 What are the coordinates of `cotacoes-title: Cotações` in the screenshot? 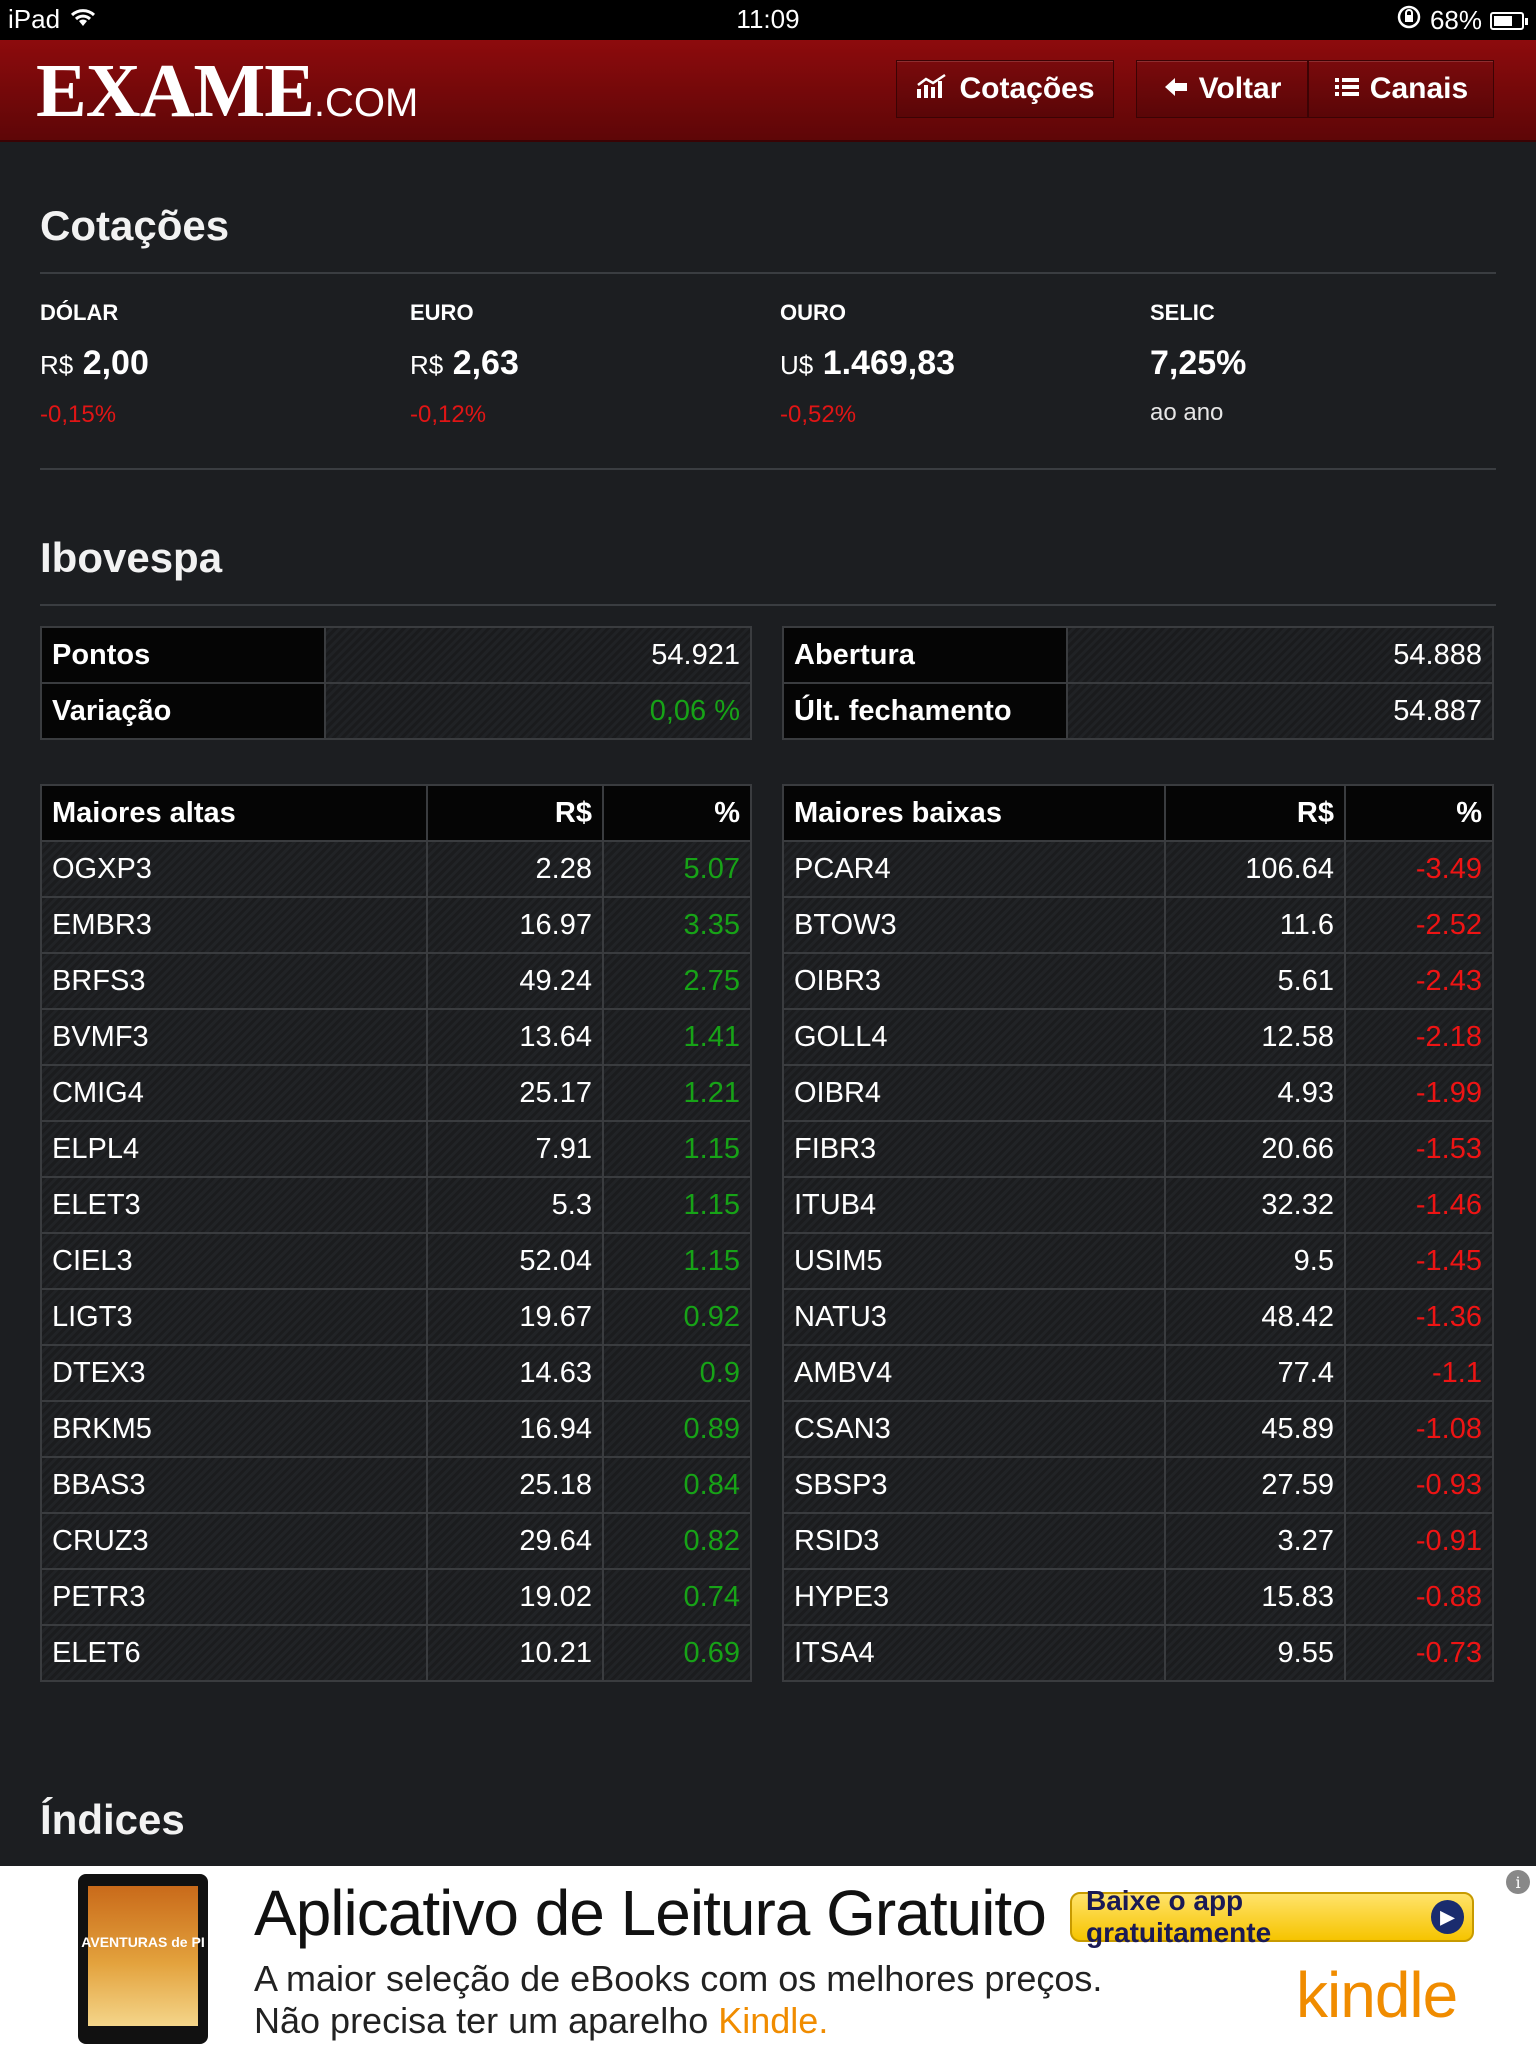 It's located at (135, 225).